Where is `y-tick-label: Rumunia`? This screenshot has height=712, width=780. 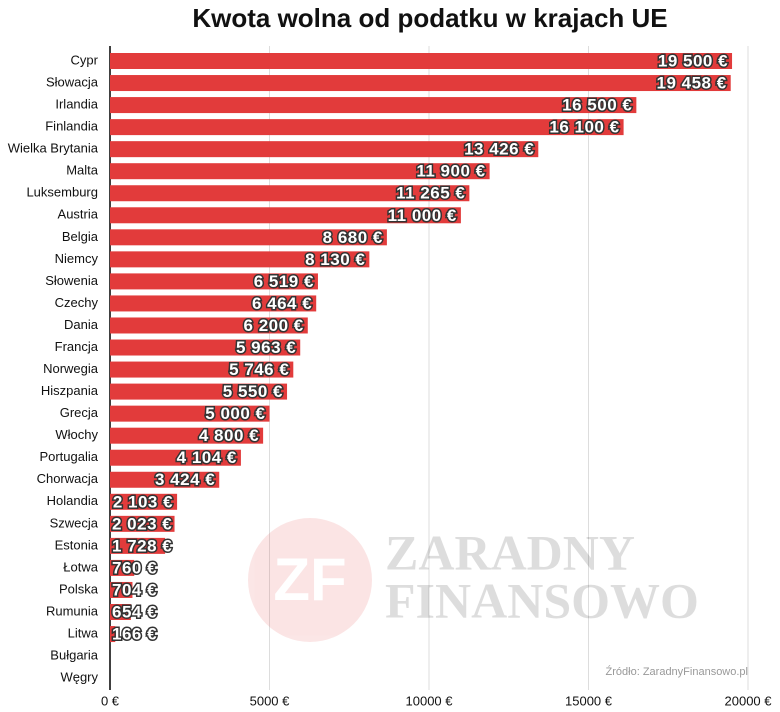 y-tick-label: Rumunia is located at coordinates (72, 610).